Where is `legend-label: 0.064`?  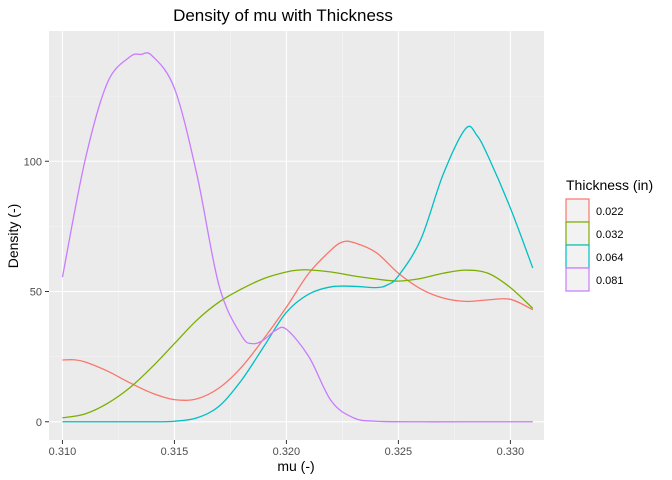 legend-label: 0.064 is located at coordinates (610, 258).